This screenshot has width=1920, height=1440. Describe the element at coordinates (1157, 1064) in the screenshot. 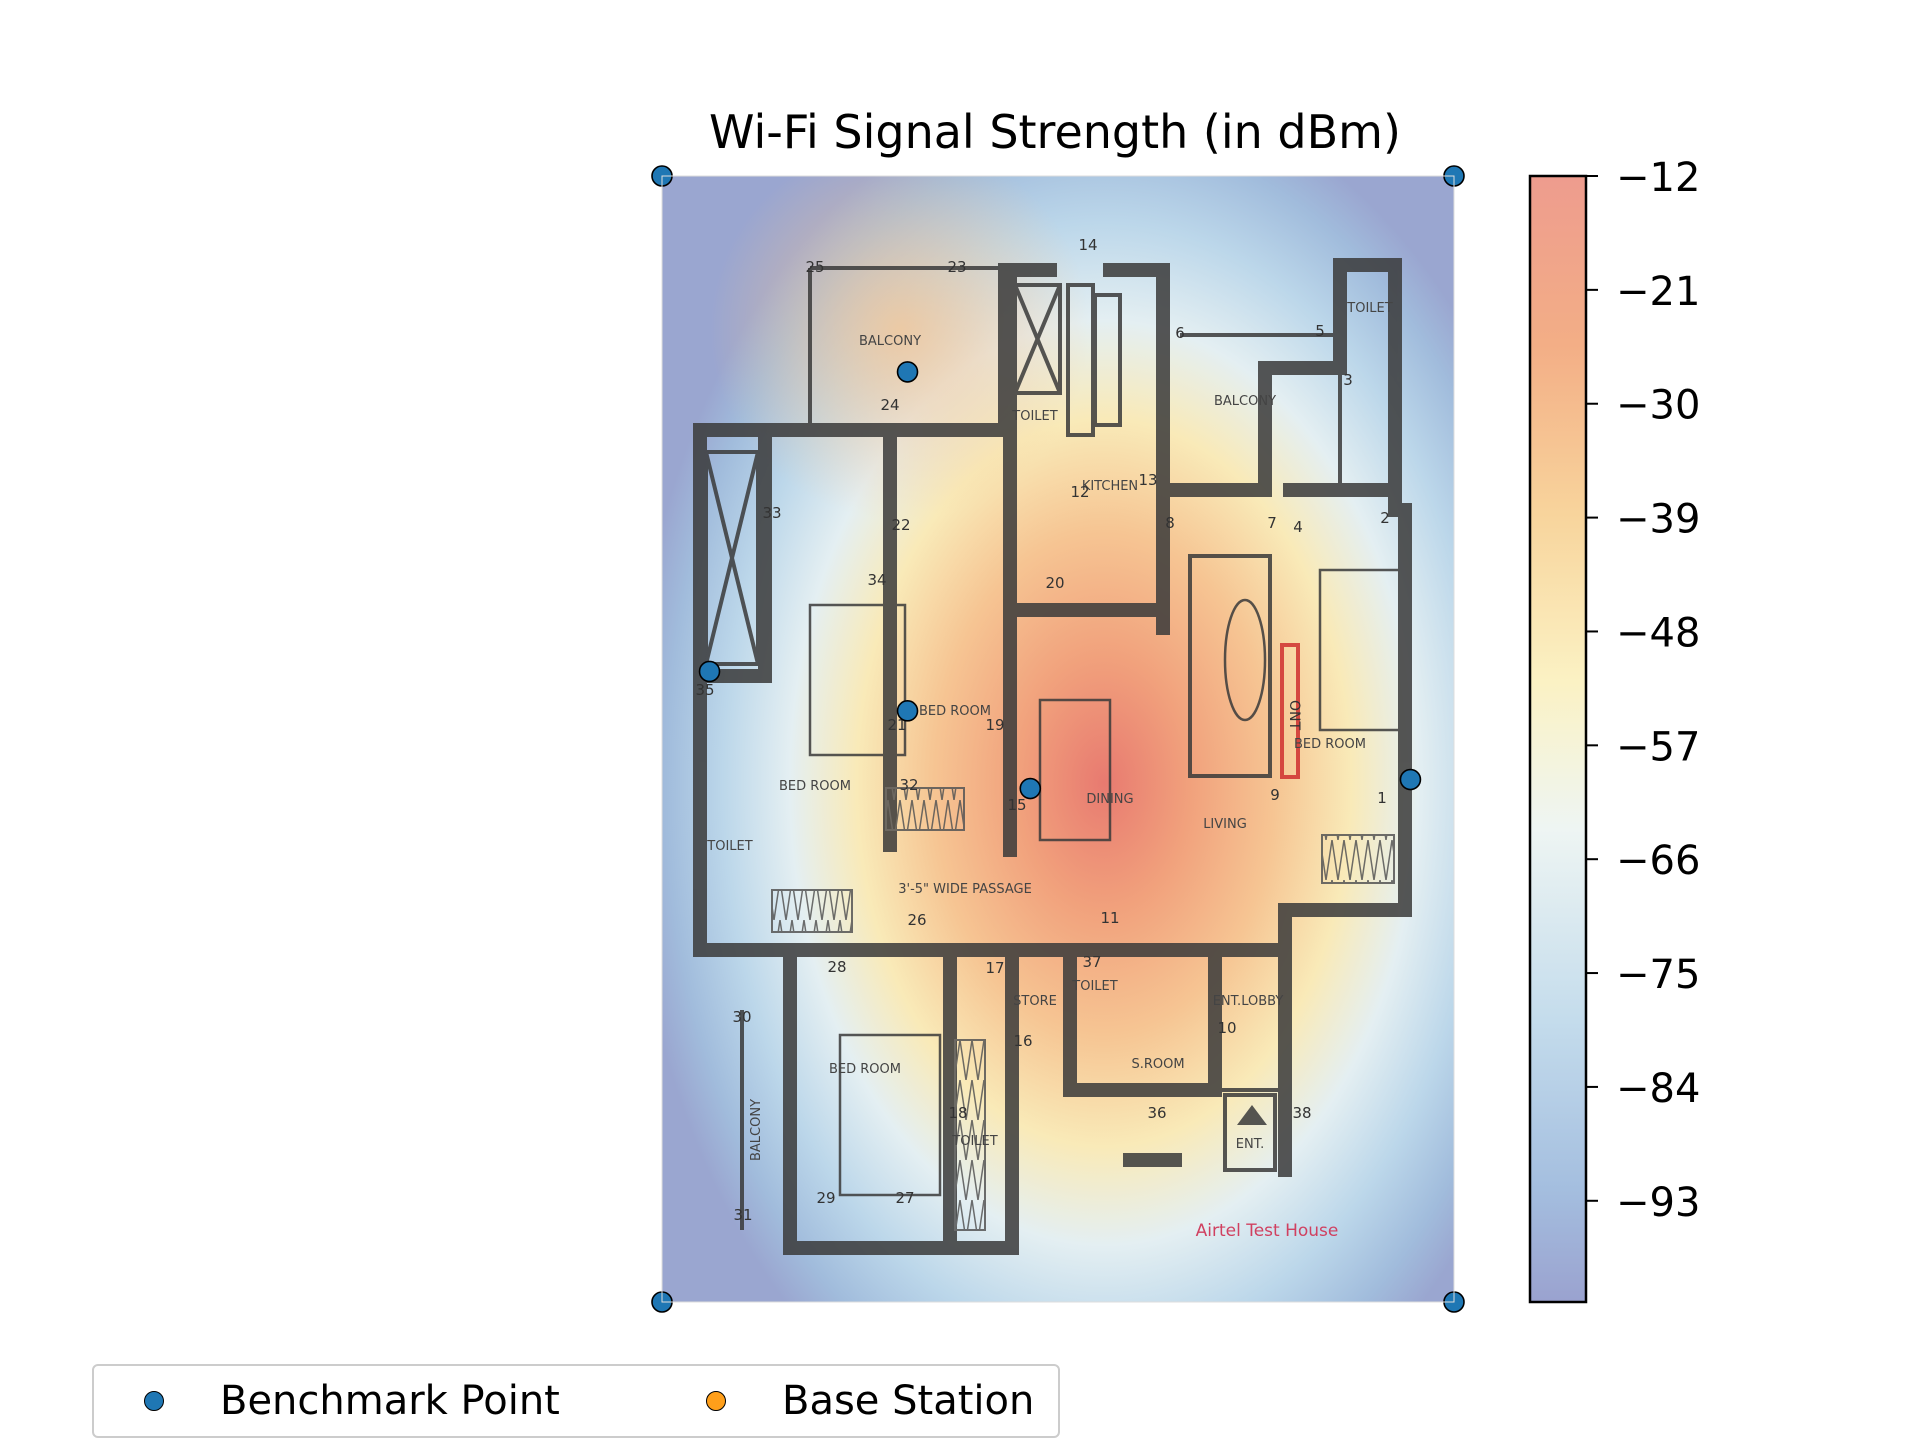

I see `label-sroom: S.ROOM` at that location.